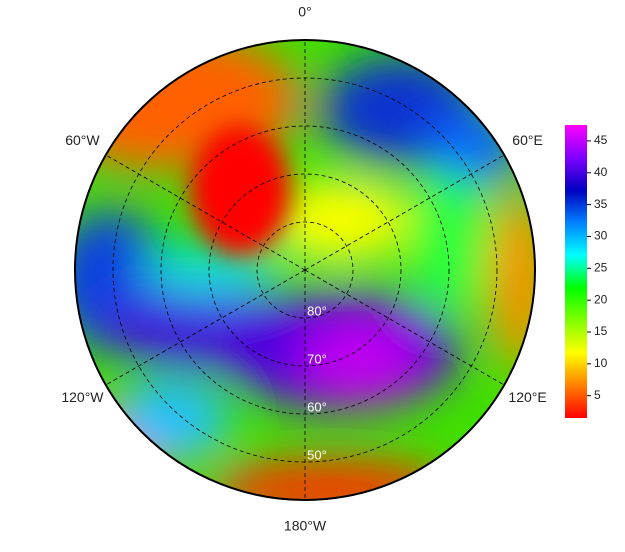 The height and width of the screenshot is (552, 625). I want to click on colorbar-tick-label: 35, so click(601, 204).